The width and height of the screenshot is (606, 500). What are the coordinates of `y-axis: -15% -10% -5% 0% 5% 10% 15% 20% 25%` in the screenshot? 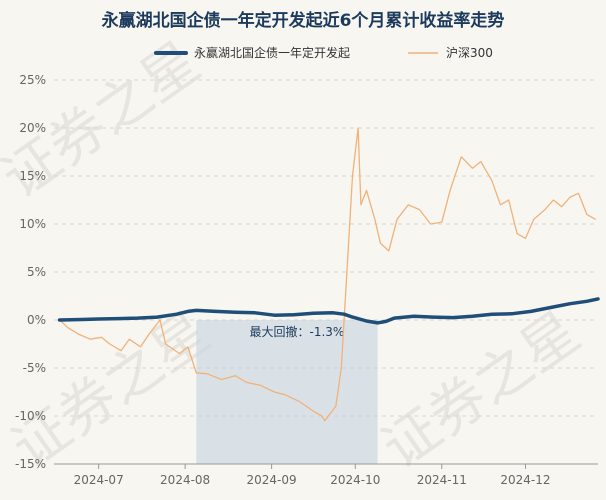 It's located at (30, 272).